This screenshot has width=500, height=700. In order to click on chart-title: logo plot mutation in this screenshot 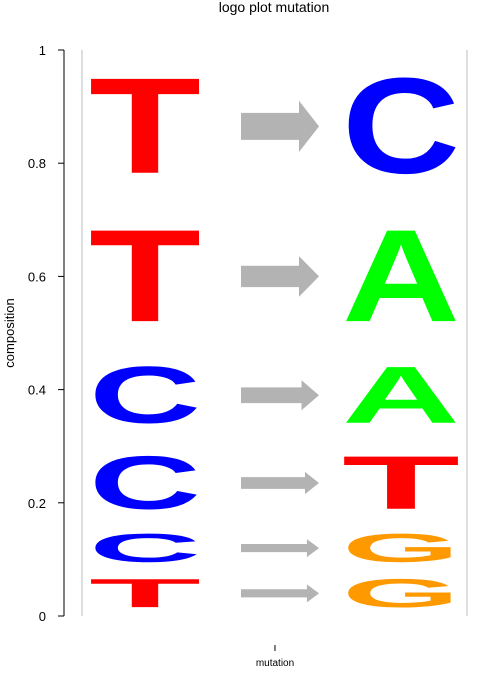, I will do `click(274, 7)`.